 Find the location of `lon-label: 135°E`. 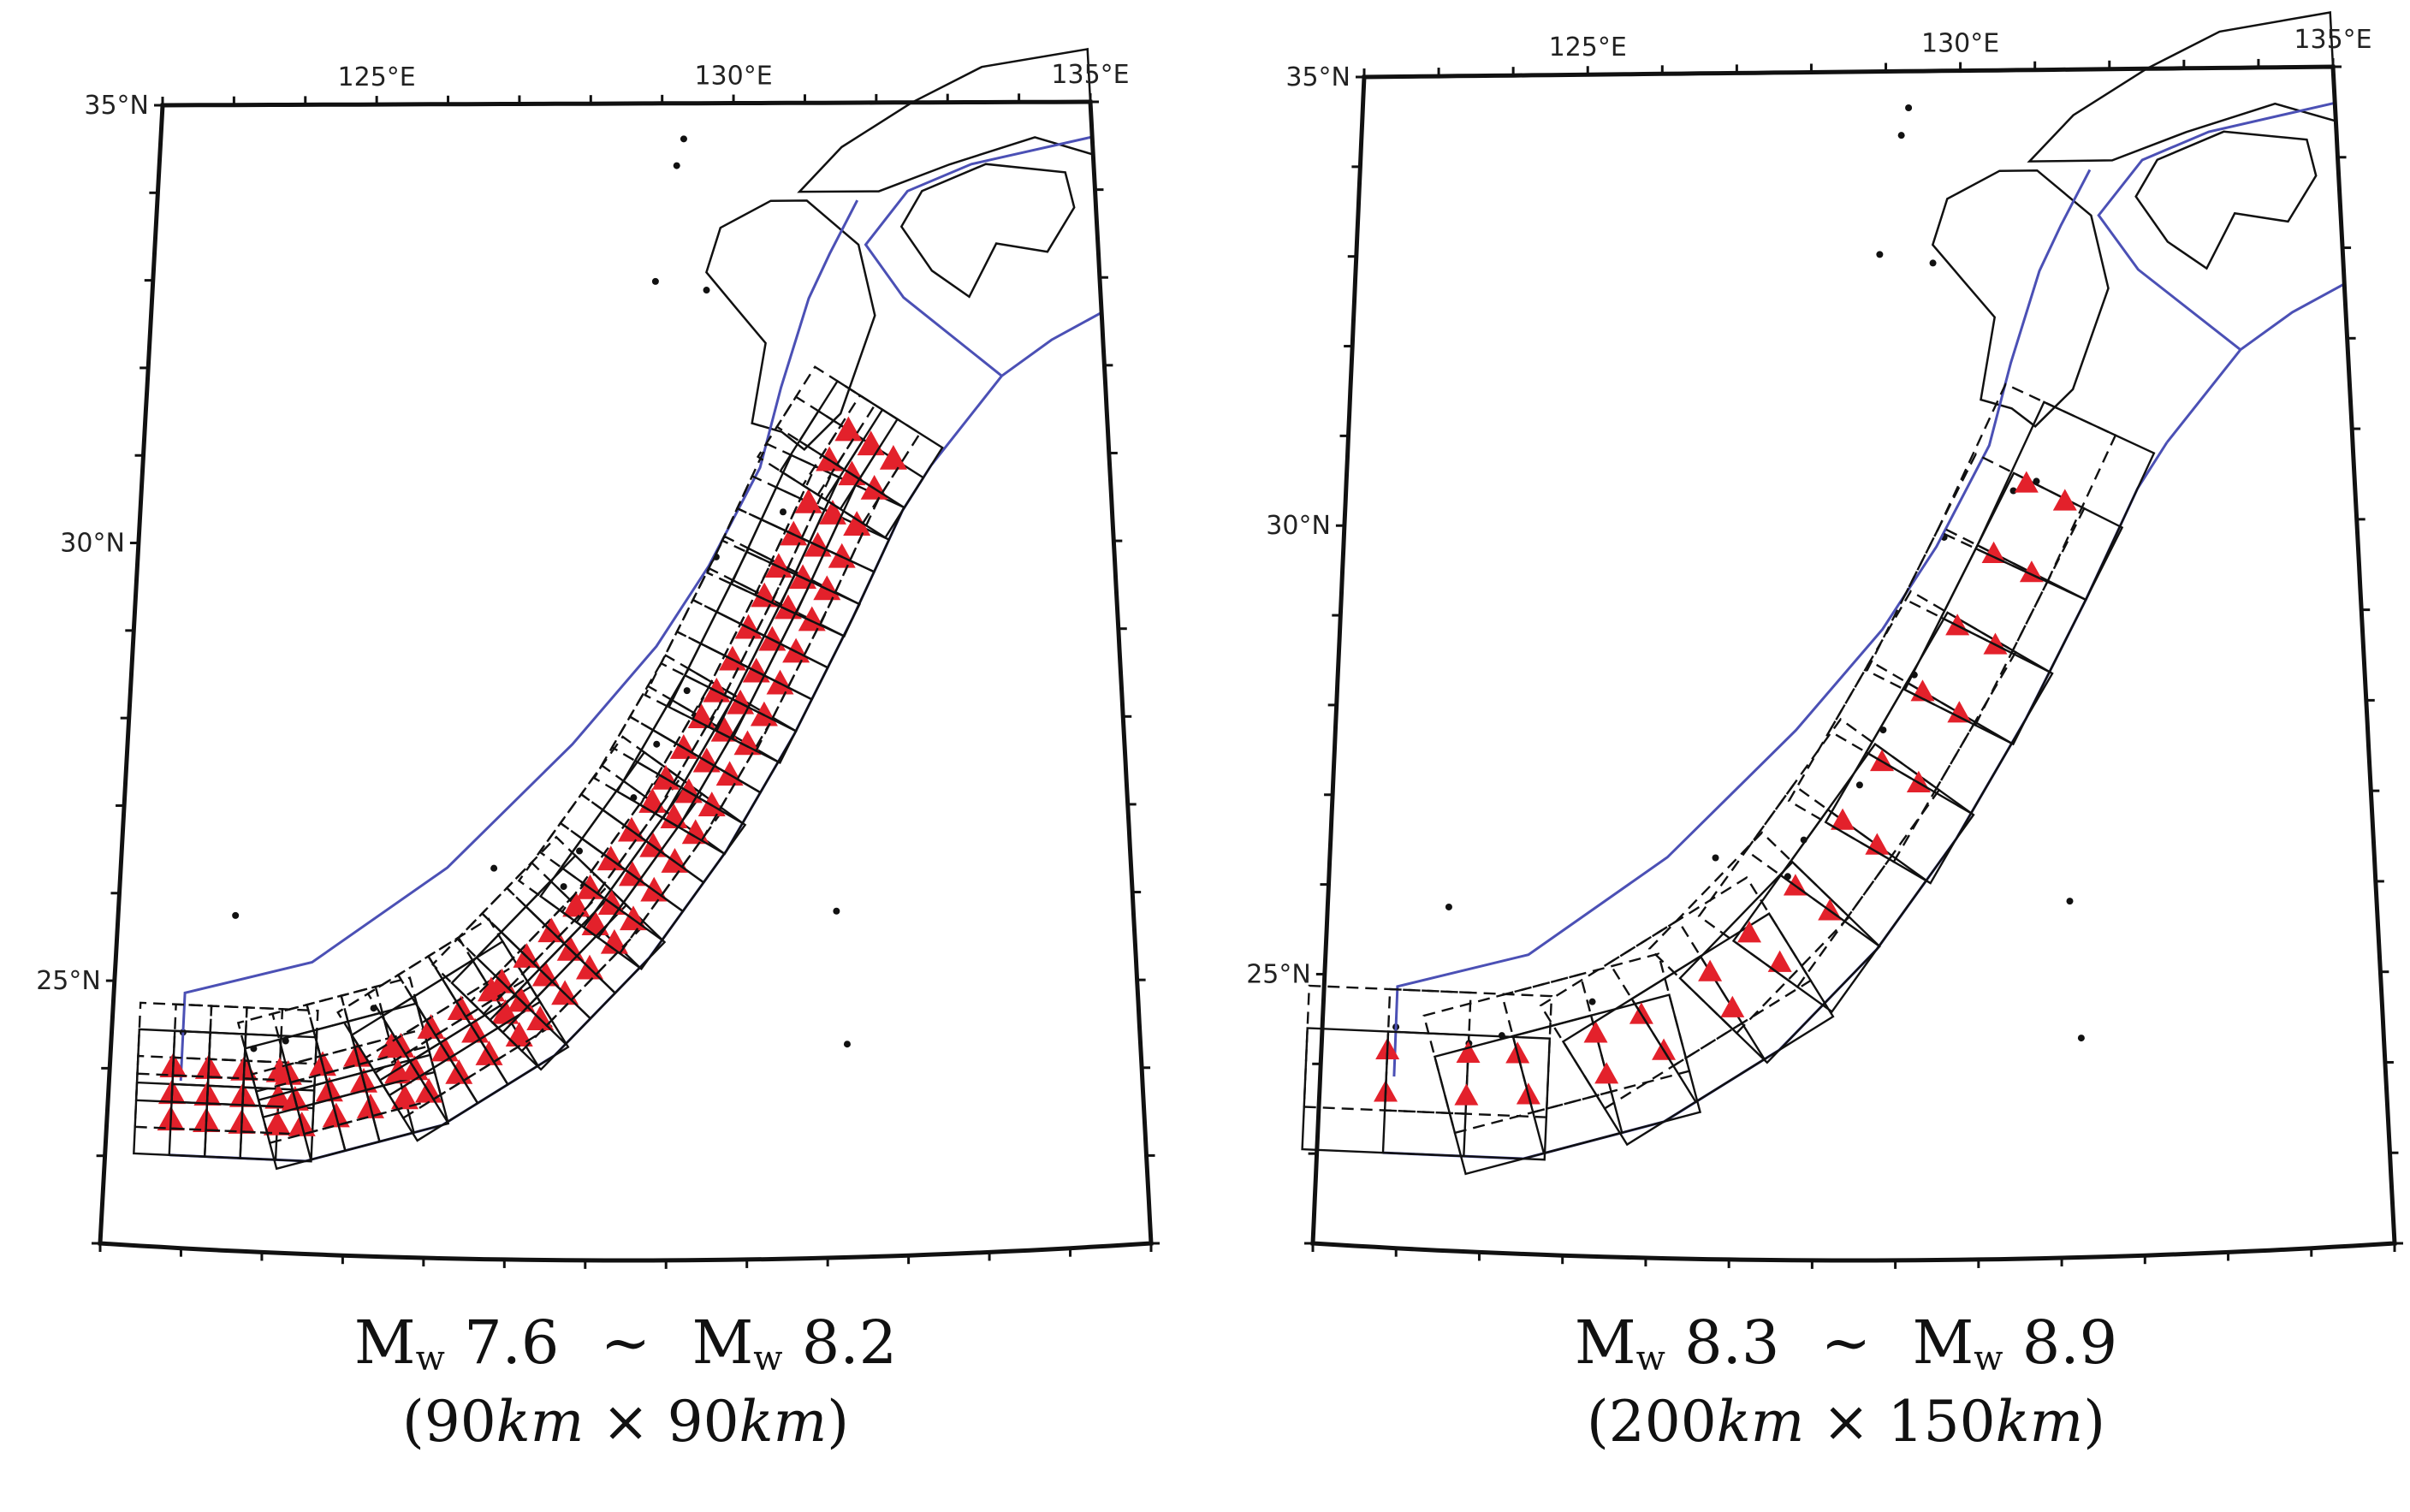

lon-label: 135°E is located at coordinates (1090, 75).